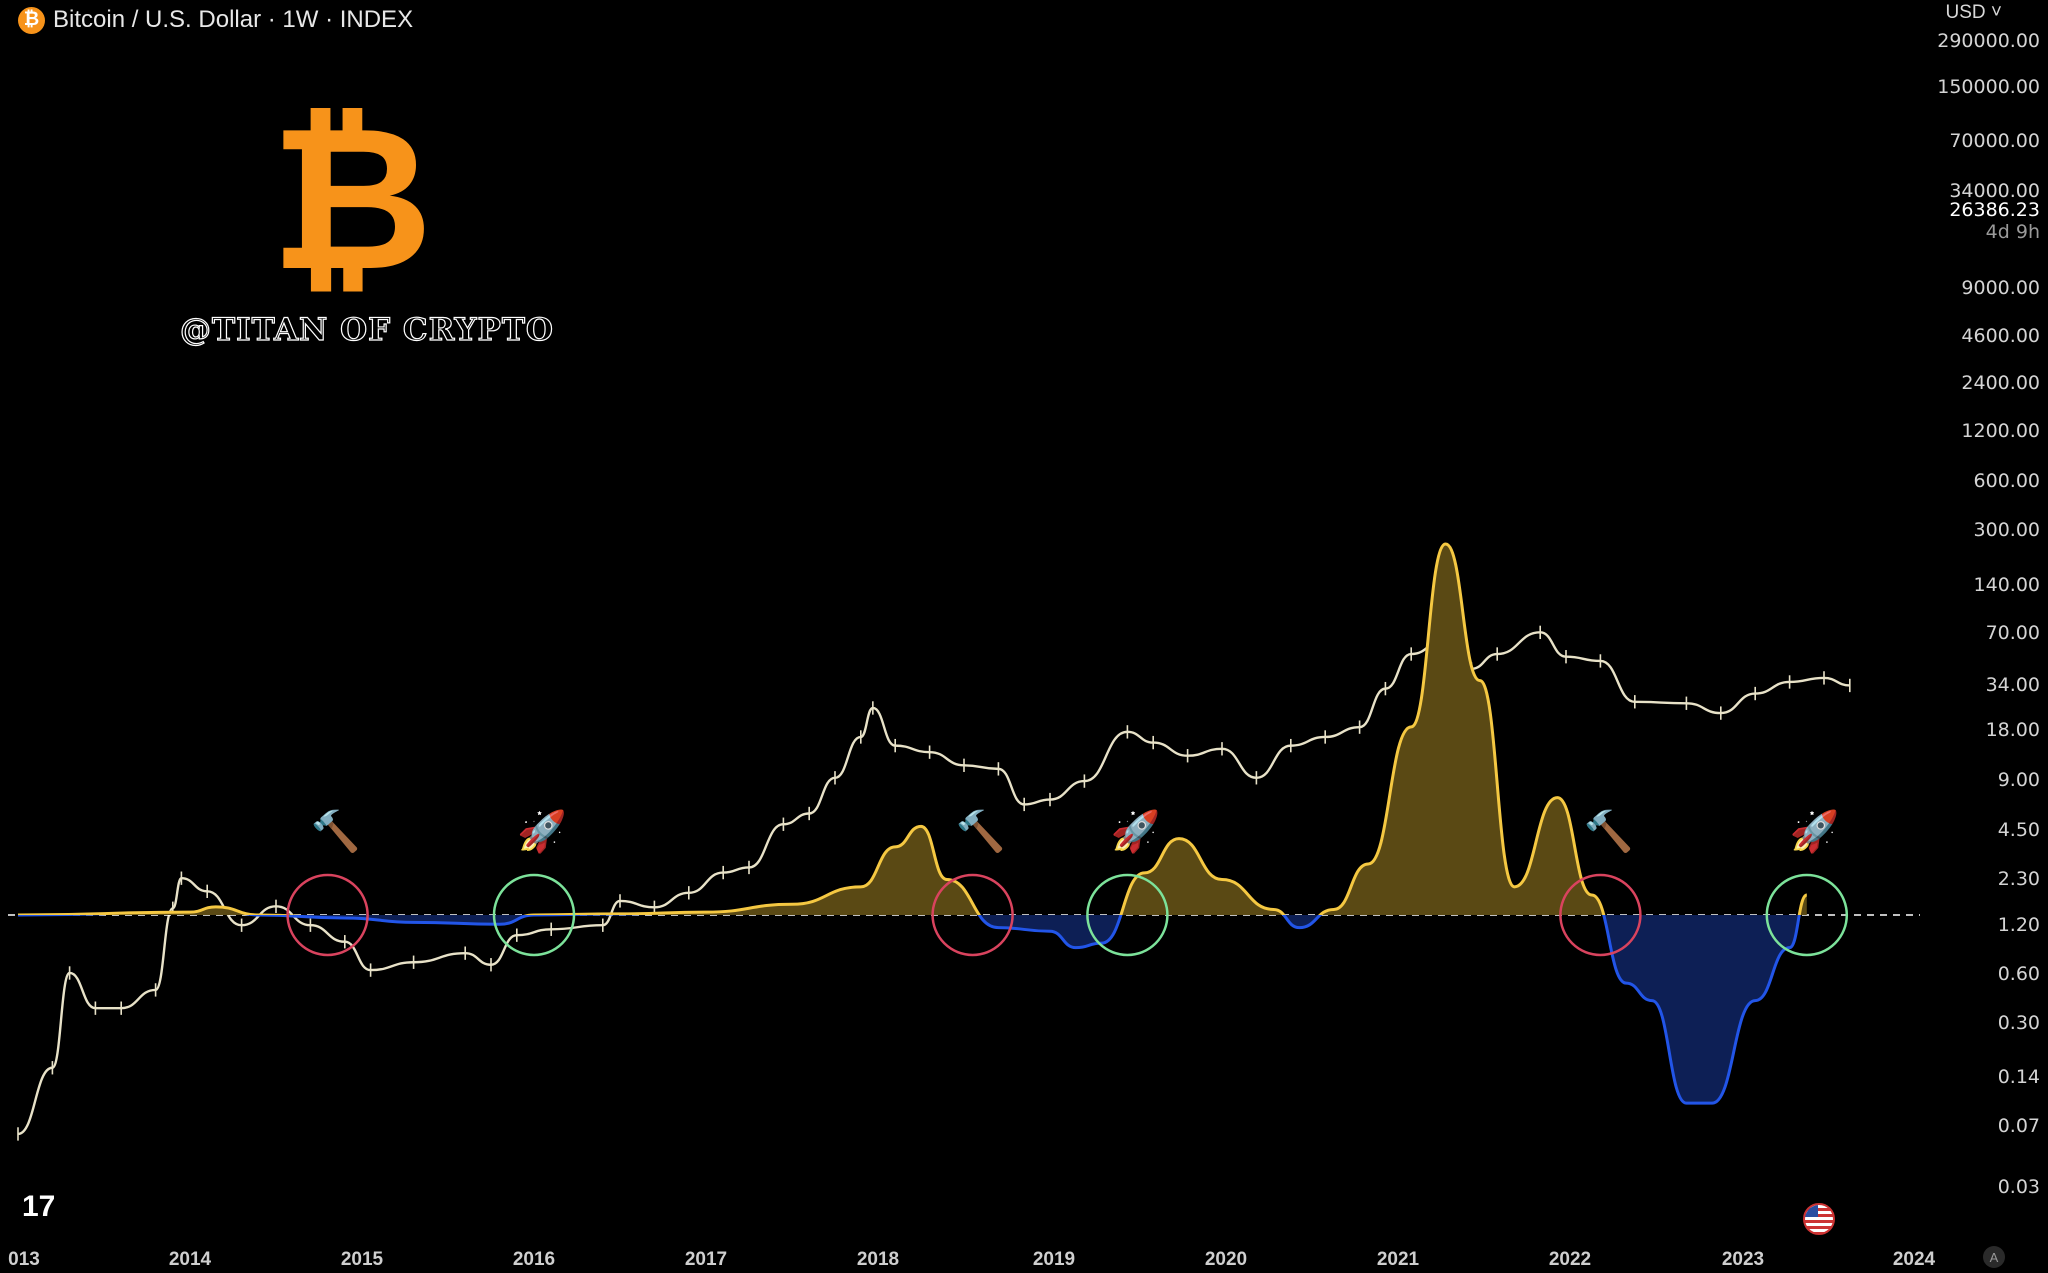 The width and height of the screenshot is (2048, 1273). I want to click on time-axis-label: 2022, so click(1570, 1259).